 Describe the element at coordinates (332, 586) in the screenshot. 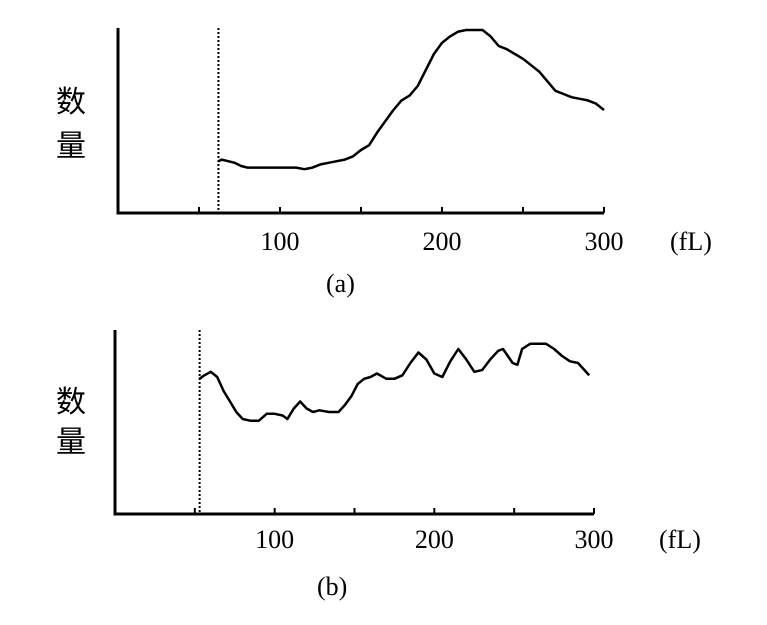

I see `panel-label: (b)` at that location.